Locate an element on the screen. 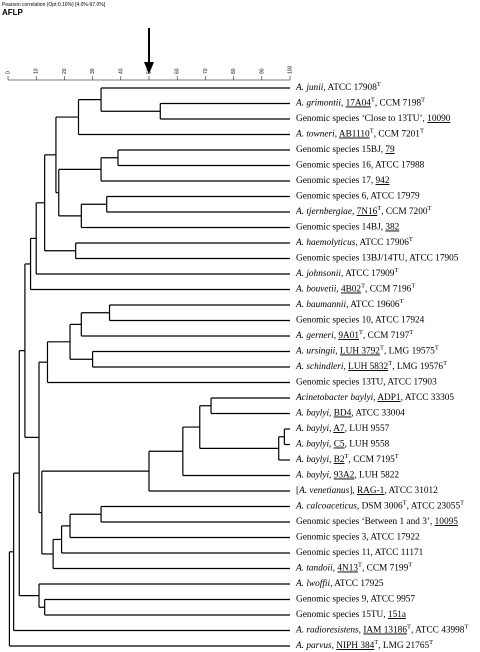  label-part: Genomic species 16, ATCC 17988 is located at coordinates (360, 166).